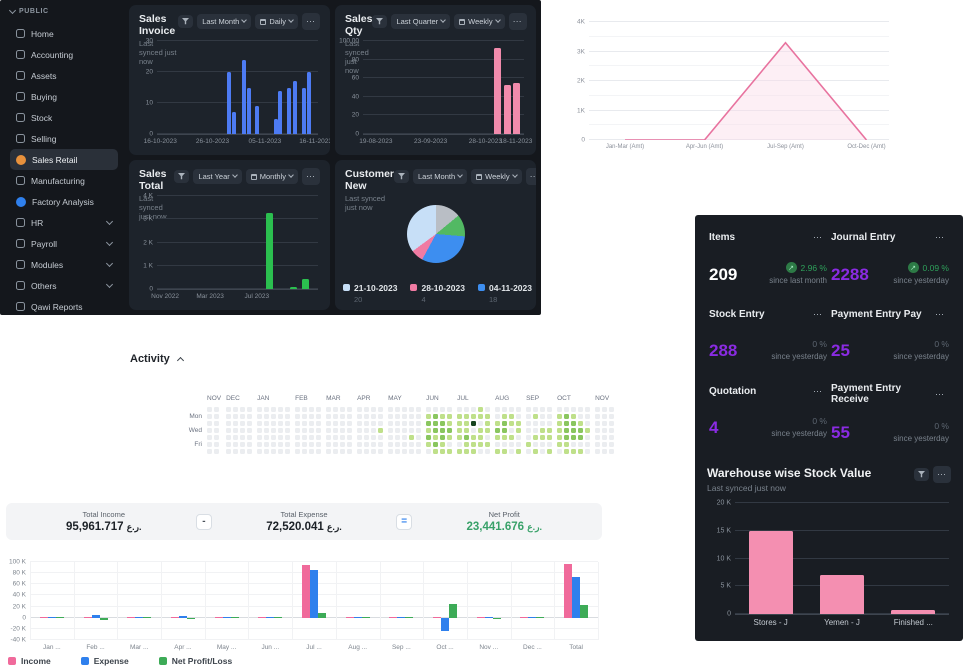 This screenshot has width=965, height=666. I want to click on sidebar-item-payroll: Payroll, so click(64, 243).